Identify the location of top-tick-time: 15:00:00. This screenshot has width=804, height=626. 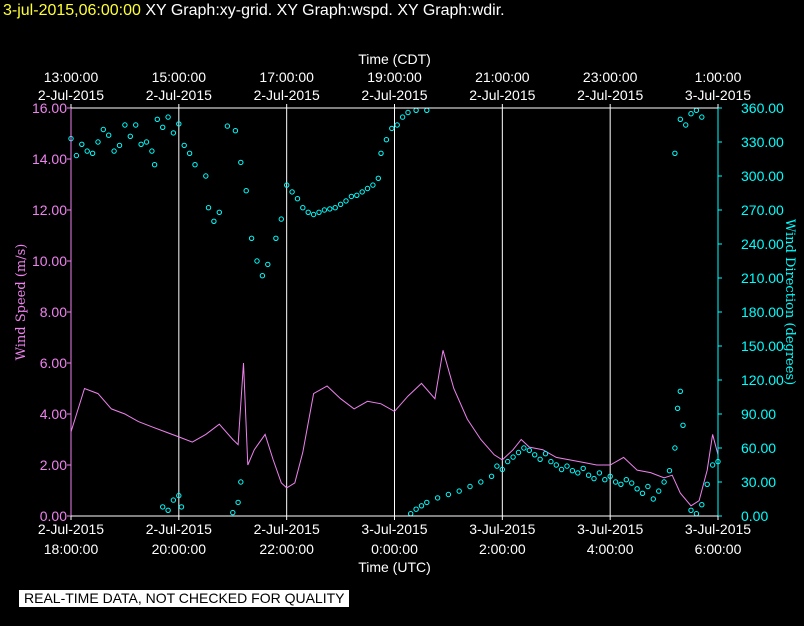
(179, 77).